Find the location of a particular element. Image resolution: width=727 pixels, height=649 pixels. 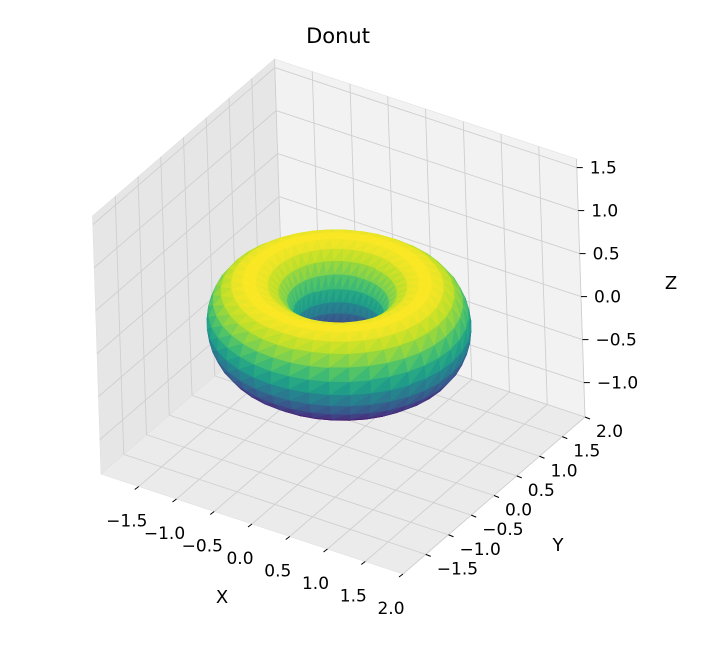

y-tick-label: 1.0 is located at coordinates (564, 471).